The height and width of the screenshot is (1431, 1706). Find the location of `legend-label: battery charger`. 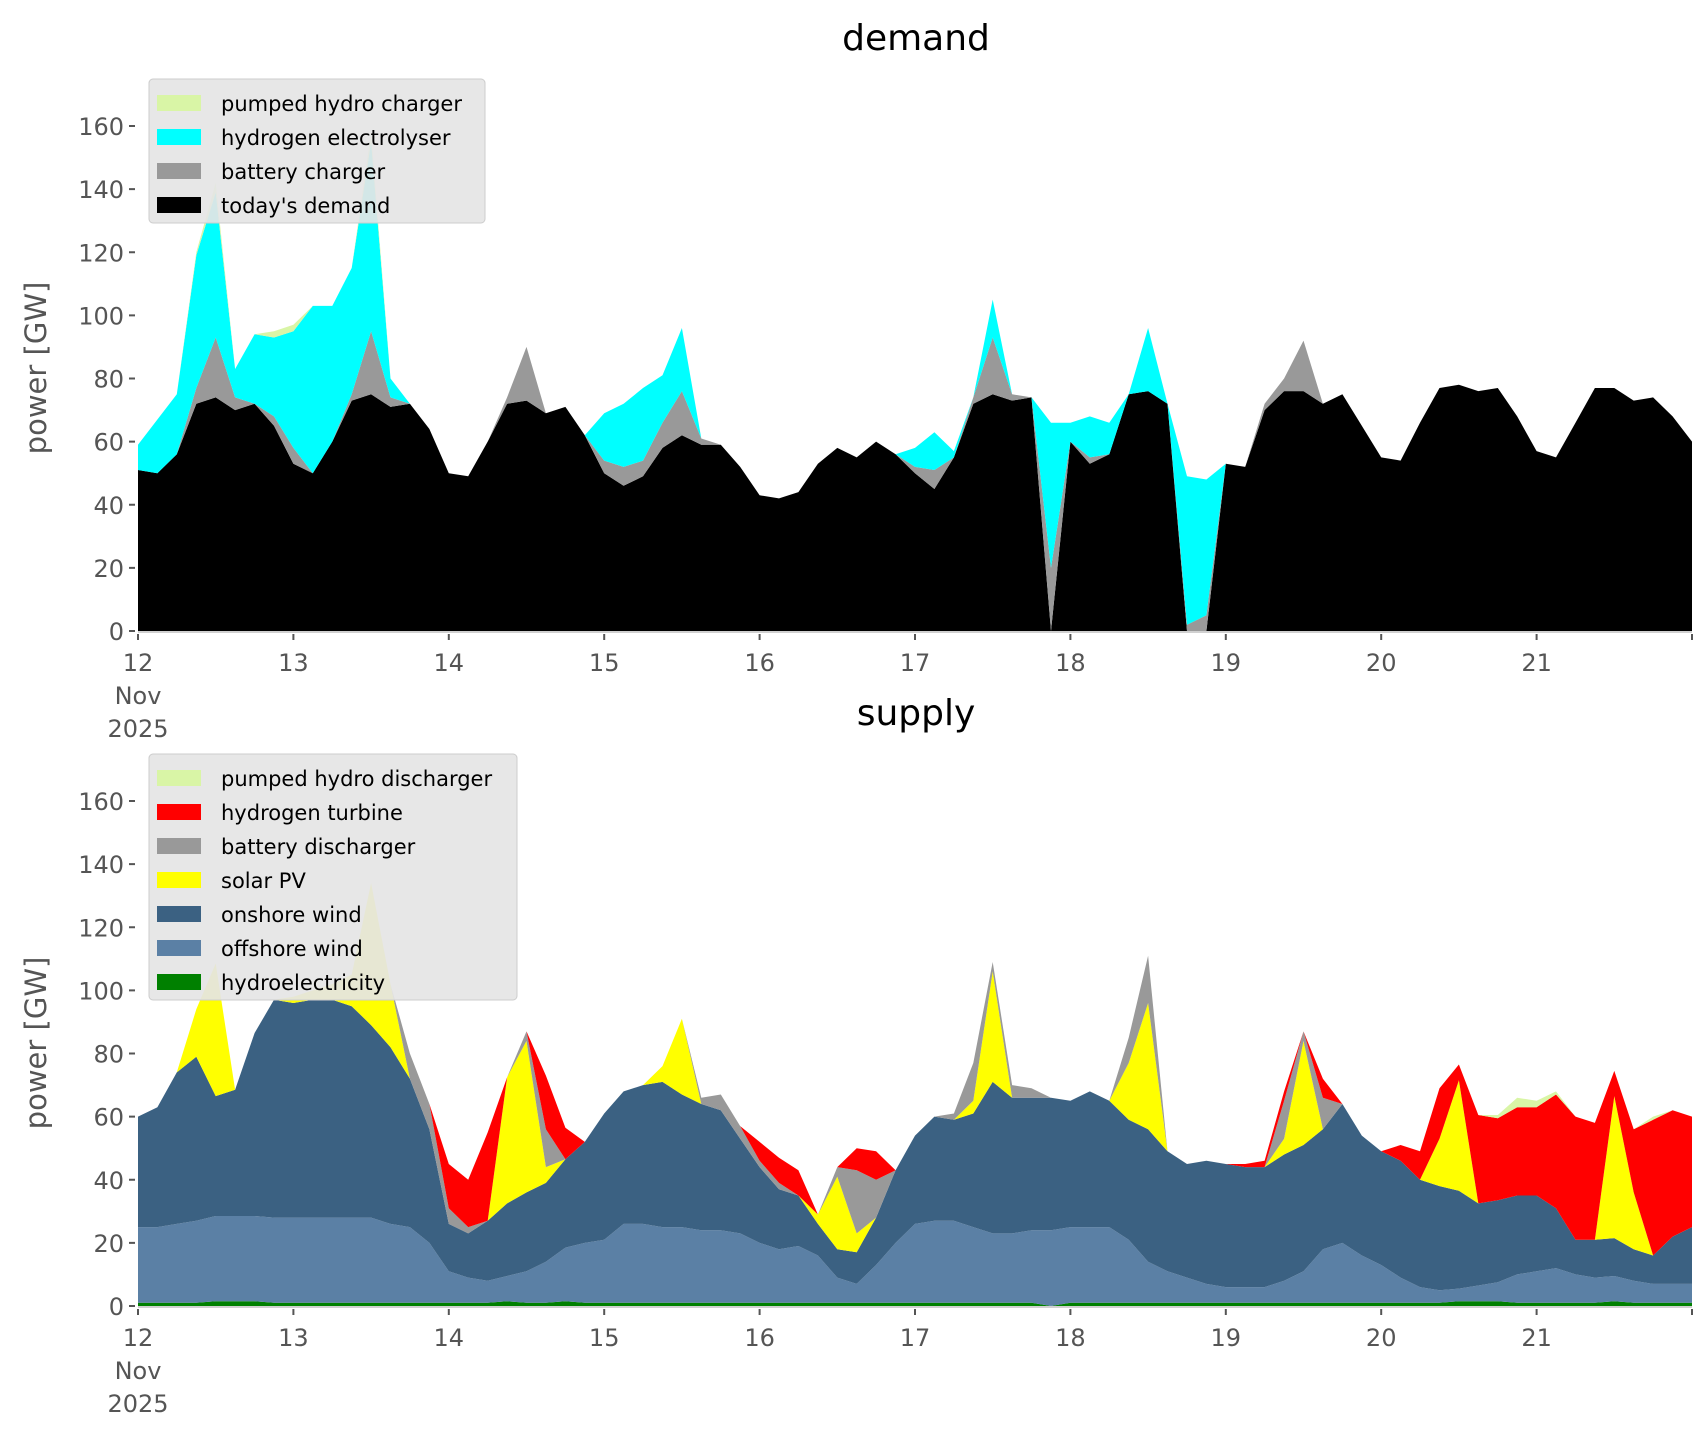

legend-label: battery charger is located at coordinates (303, 172).